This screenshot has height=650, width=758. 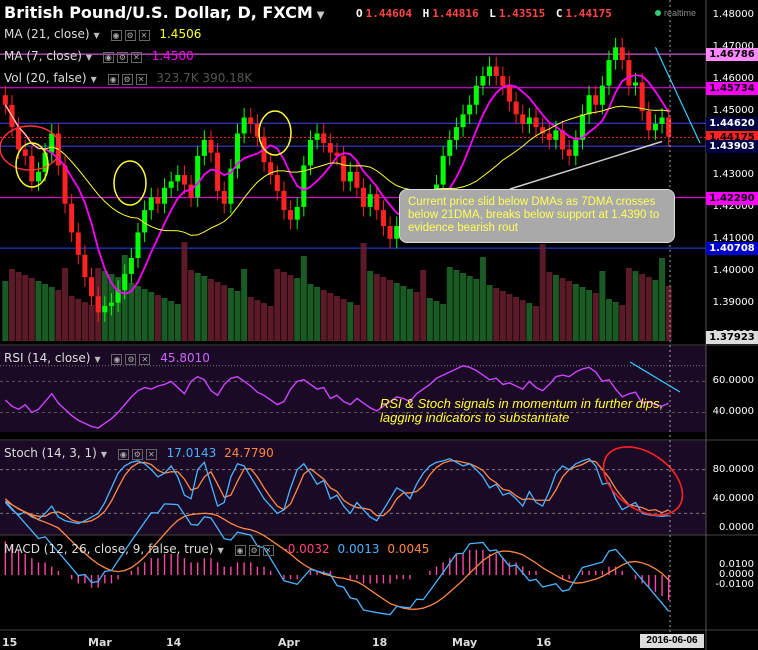 What do you see at coordinates (107, 358) in the screenshot?
I see `legend-rsi: RSI (14, close) ▼ ◉ ⚙ ✕ 45.8010` at bounding box center [107, 358].